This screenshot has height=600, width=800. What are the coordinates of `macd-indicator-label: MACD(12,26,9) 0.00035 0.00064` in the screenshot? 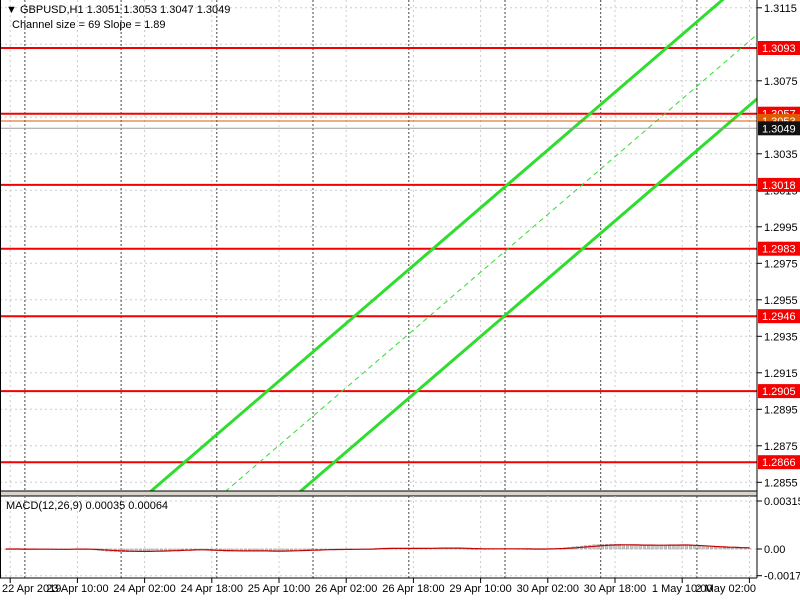 It's located at (87, 506).